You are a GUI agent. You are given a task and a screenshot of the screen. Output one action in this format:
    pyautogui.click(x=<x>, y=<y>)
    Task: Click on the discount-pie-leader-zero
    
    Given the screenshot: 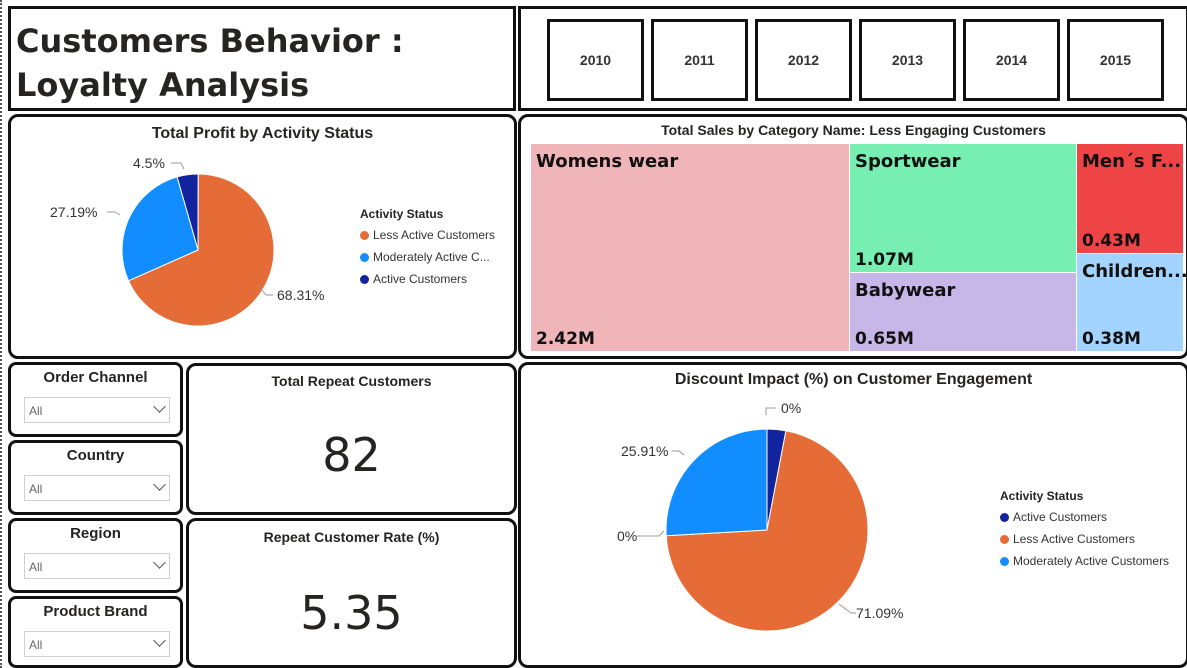 What is the action you would take?
    pyautogui.click(x=651, y=533)
    